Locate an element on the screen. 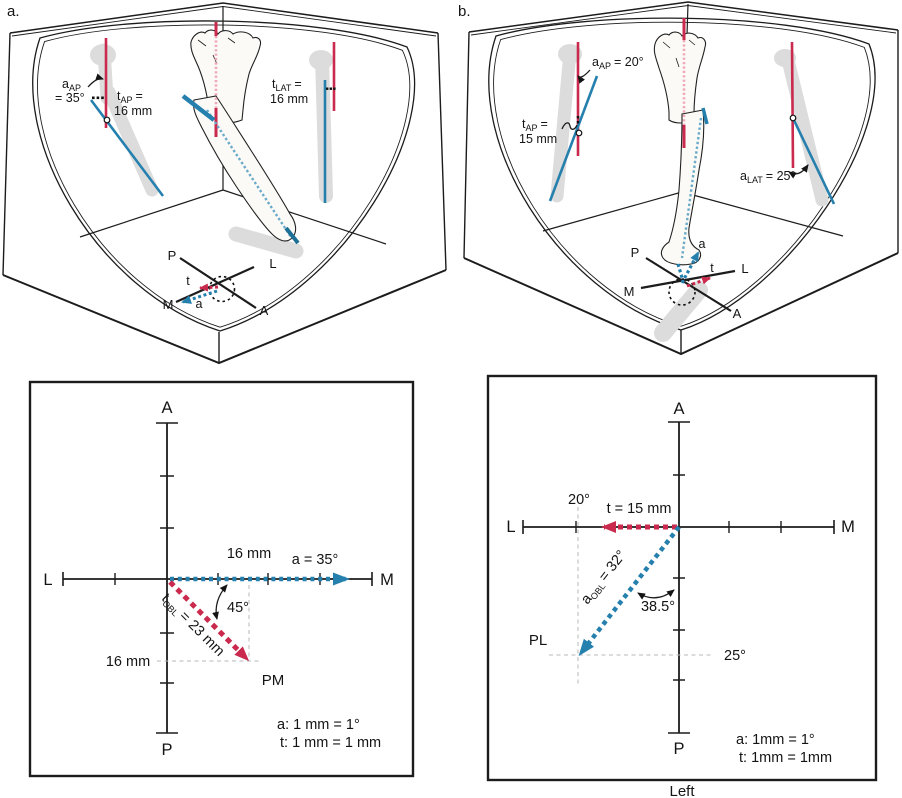 The width and height of the screenshot is (902, 798). graph-right-axes is located at coordinates (678, 577).